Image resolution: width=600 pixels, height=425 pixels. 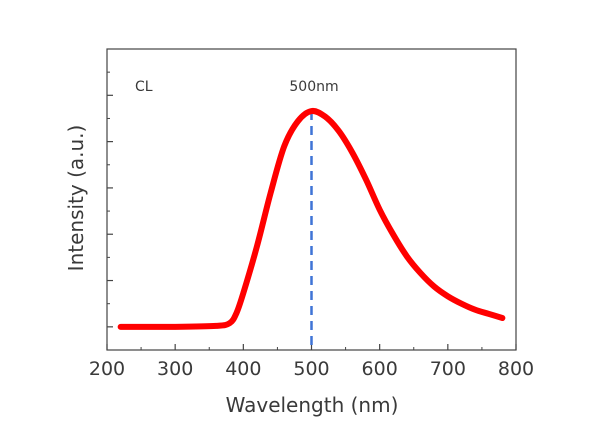 I want to click on x-tick-label: 200, so click(x=107, y=369).